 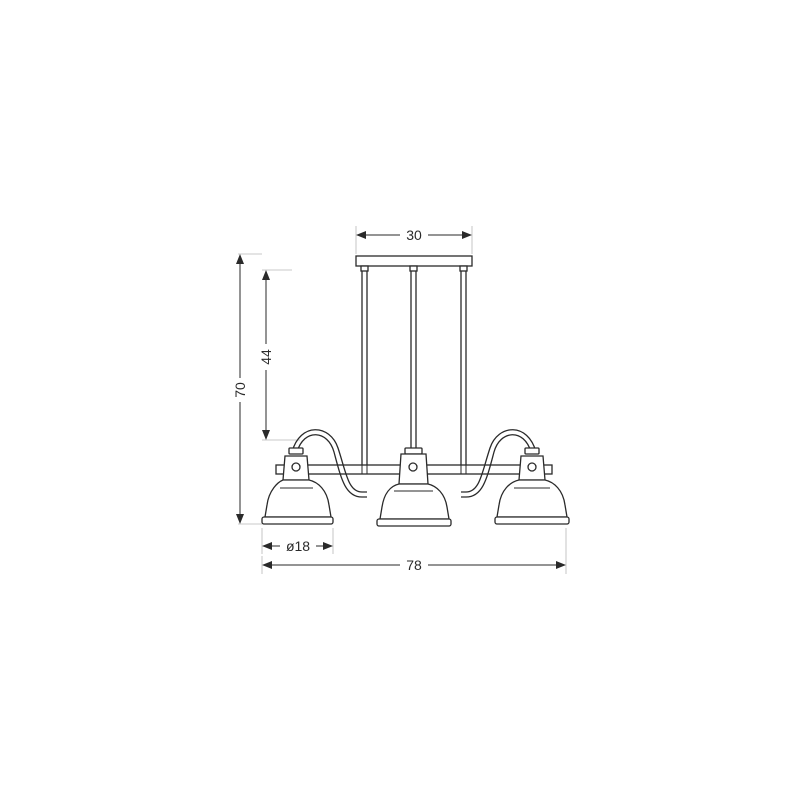 What do you see at coordinates (278, 355) in the screenshot?
I see `dimension-hanging-length: 44` at bounding box center [278, 355].